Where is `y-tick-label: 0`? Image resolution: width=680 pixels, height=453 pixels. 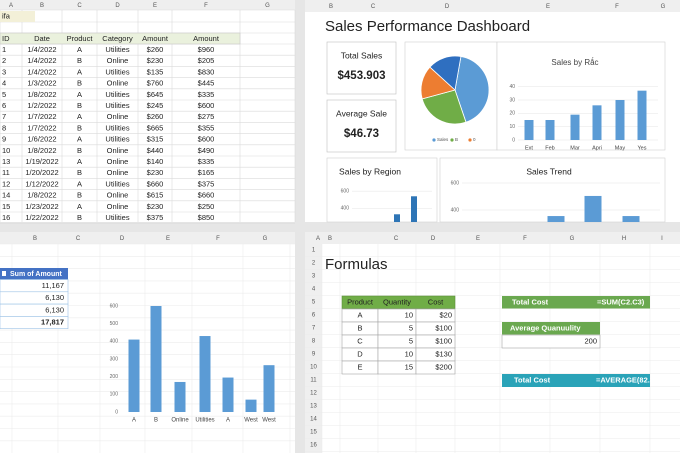 y-tick-label: 0 is located at coordinates (513, 140).